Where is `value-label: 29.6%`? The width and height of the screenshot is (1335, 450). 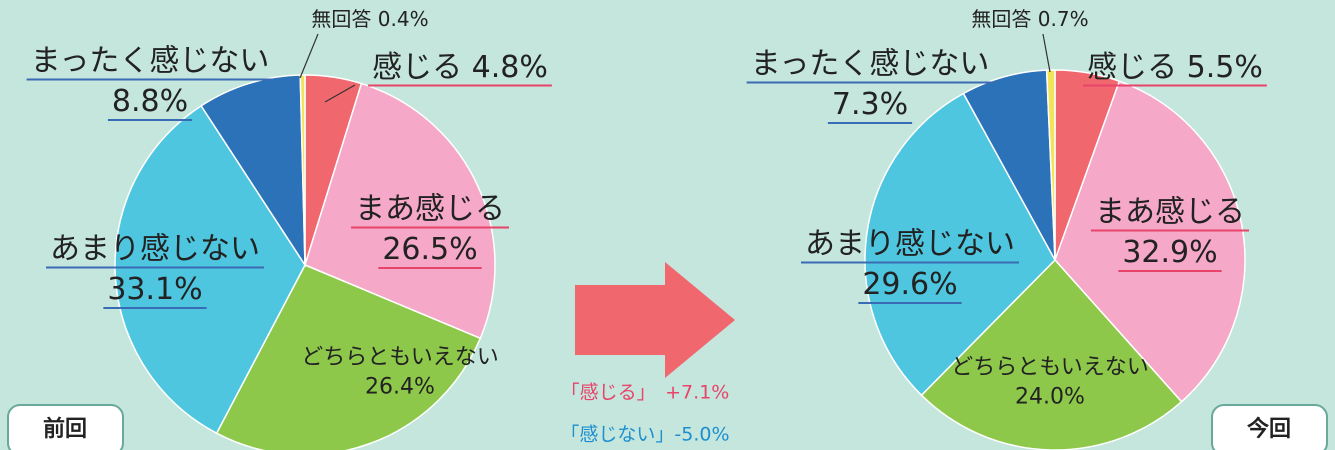 value-label: 29.6% is located at coordinates (909, 284).